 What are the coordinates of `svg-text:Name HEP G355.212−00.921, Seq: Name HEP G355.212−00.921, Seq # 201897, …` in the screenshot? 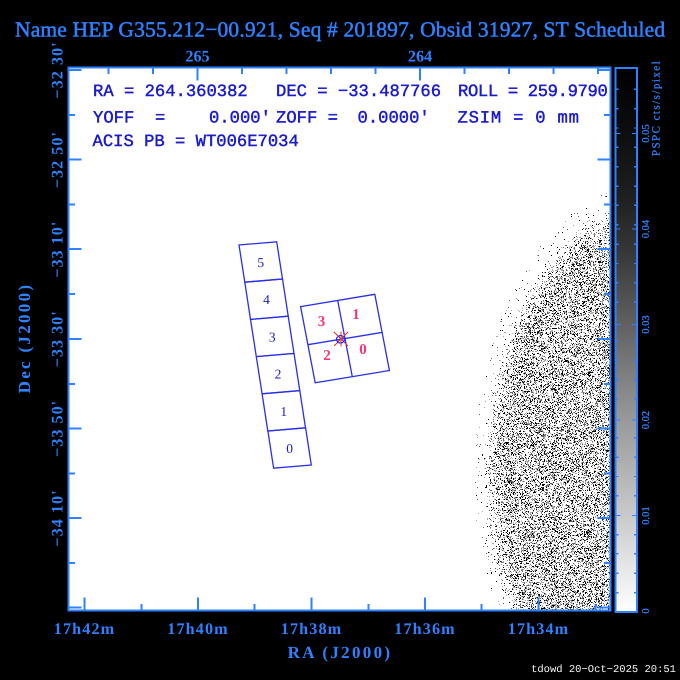 It's located at (340, 30).